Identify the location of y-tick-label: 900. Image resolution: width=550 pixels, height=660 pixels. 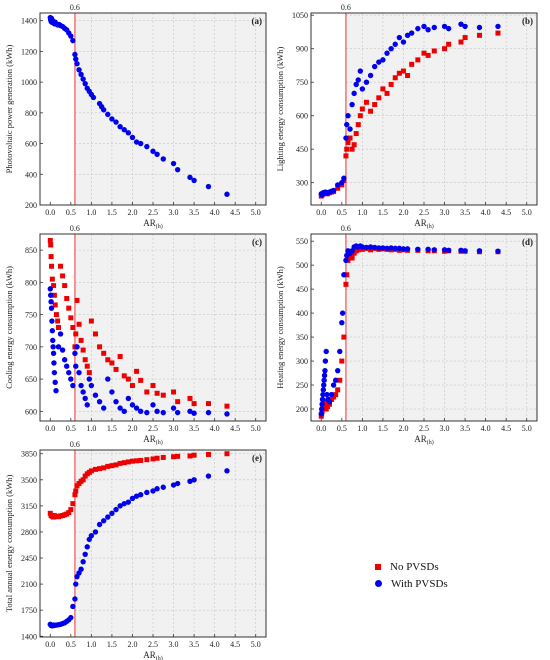
(302, 49).